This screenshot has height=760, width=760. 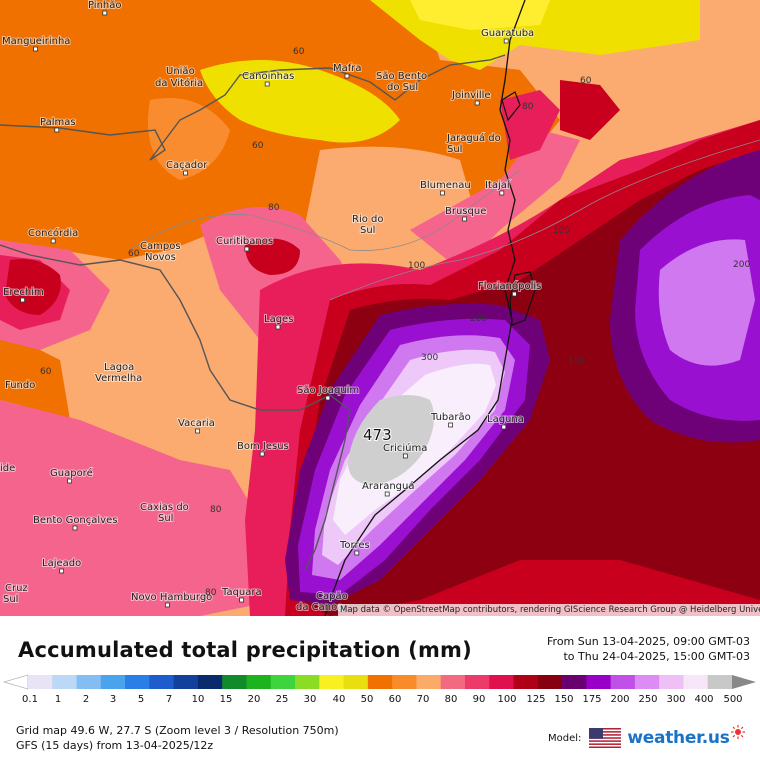 What do you see at coordinates (61, 563) in the screenshot?
I see `city-label: Lajeado` at bounding box center [61, 563].